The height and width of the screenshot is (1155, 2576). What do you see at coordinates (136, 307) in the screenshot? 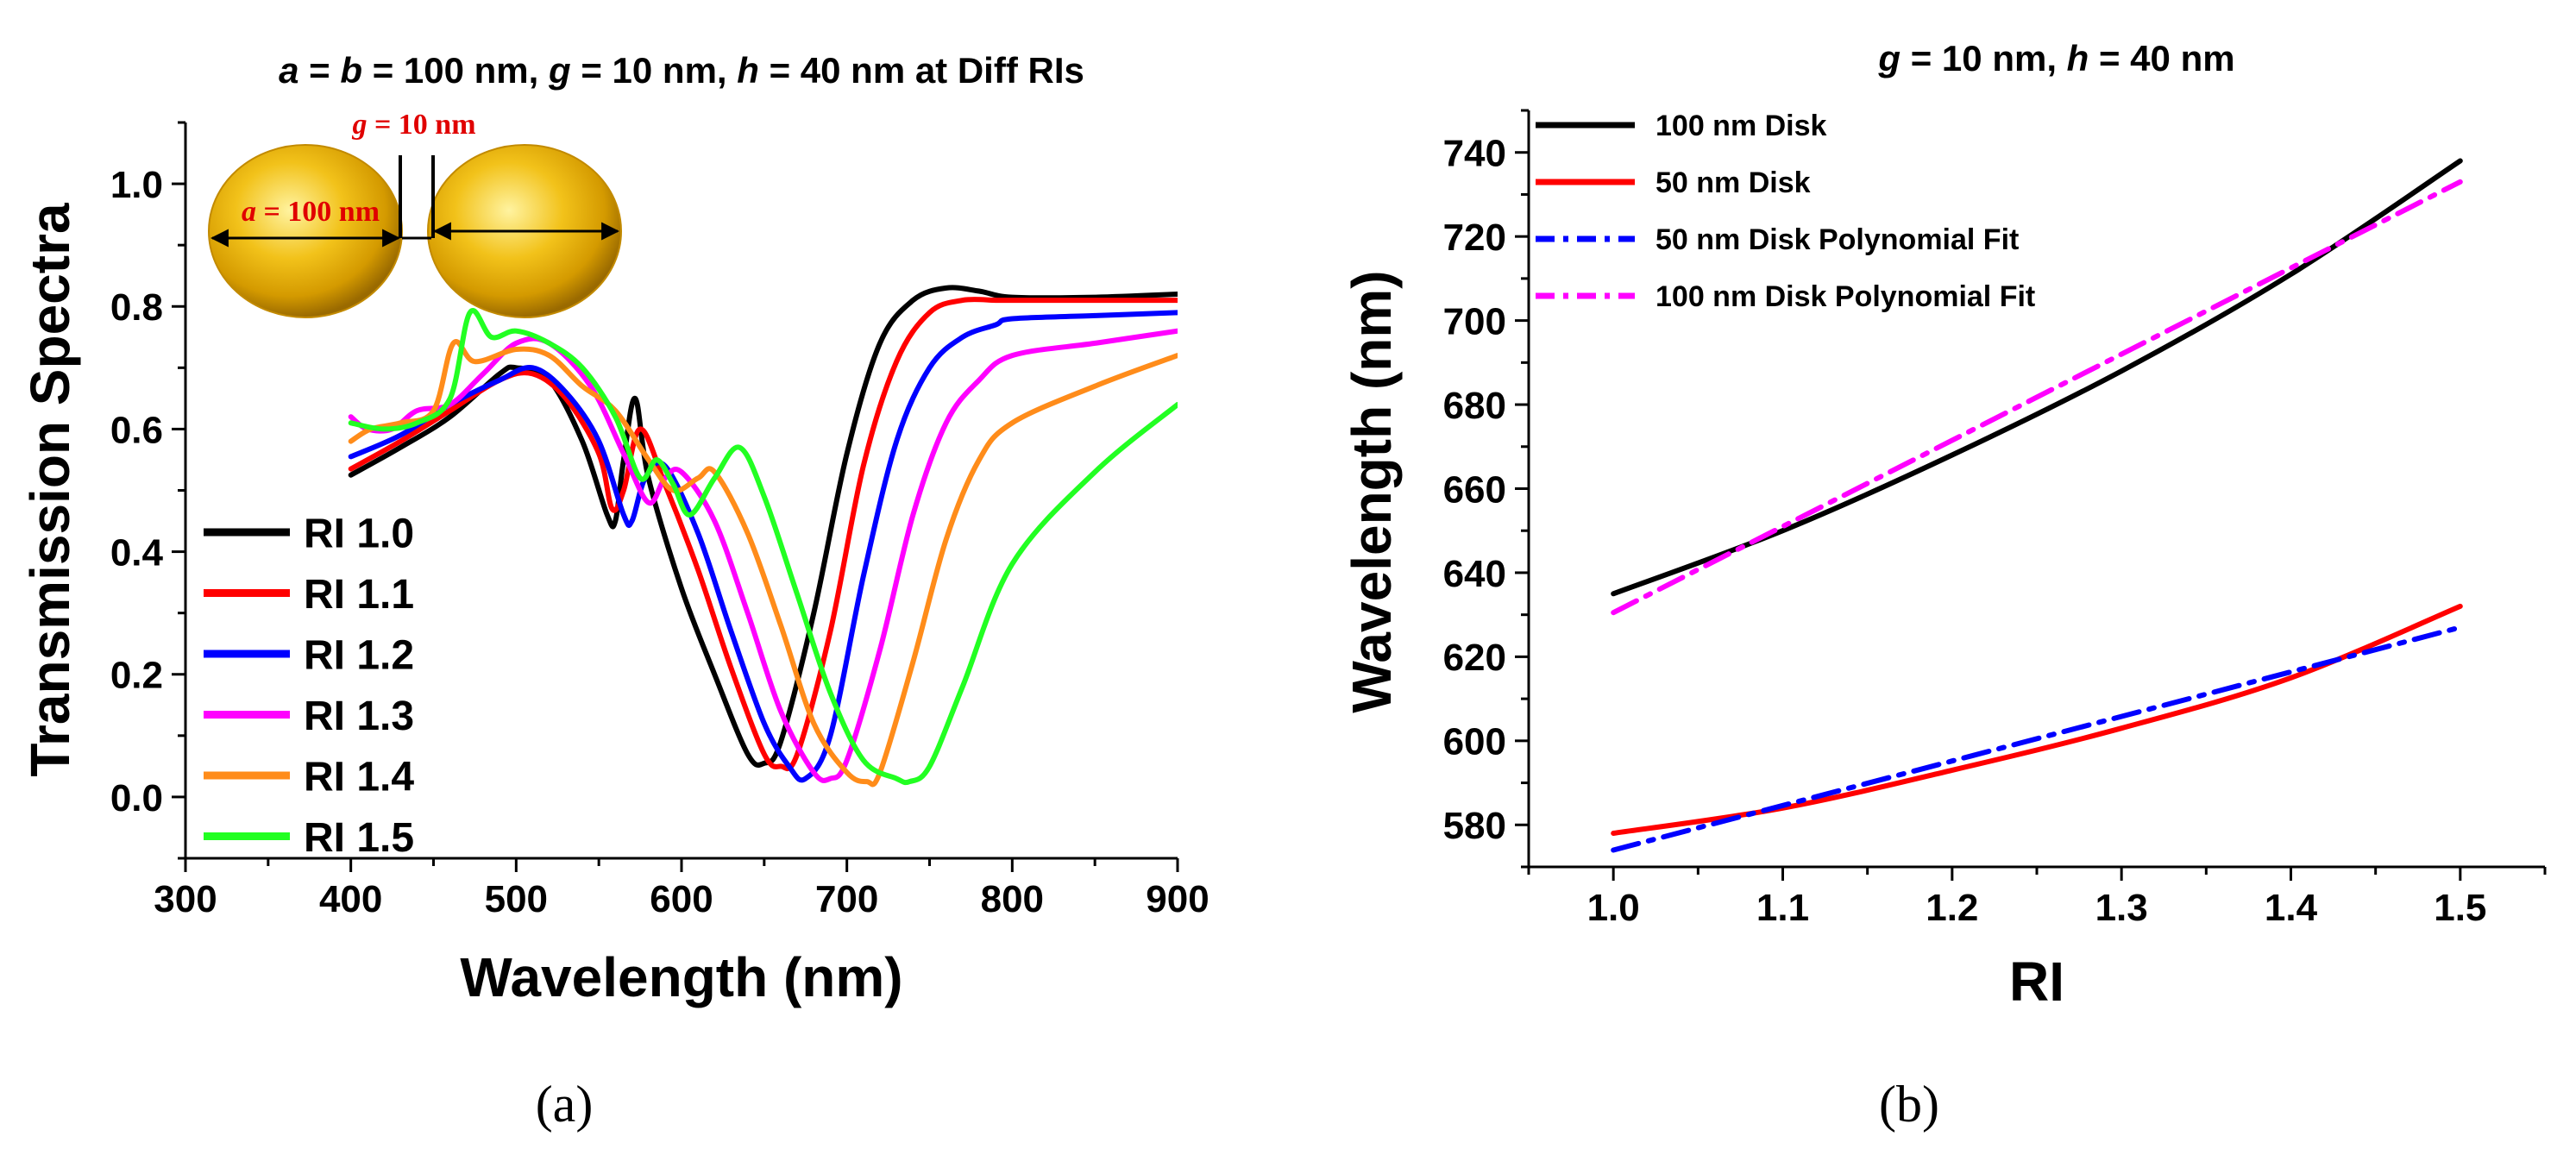
I see `y-tick-label: 0.8` at bounding box center [136, 307].